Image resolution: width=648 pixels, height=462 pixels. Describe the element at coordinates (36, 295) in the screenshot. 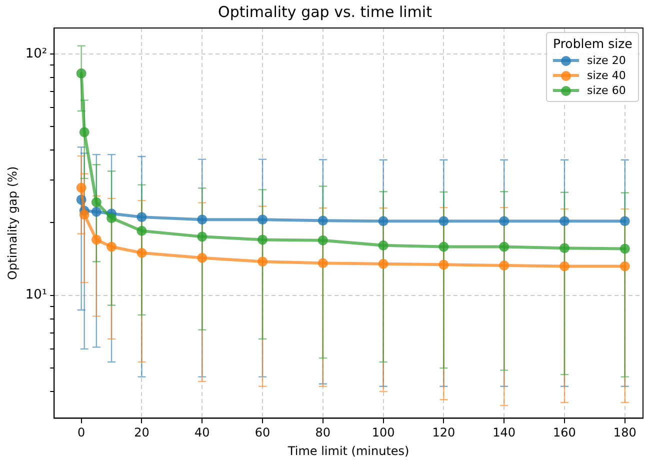

I see `y-tick-label: 10¹` at that location.